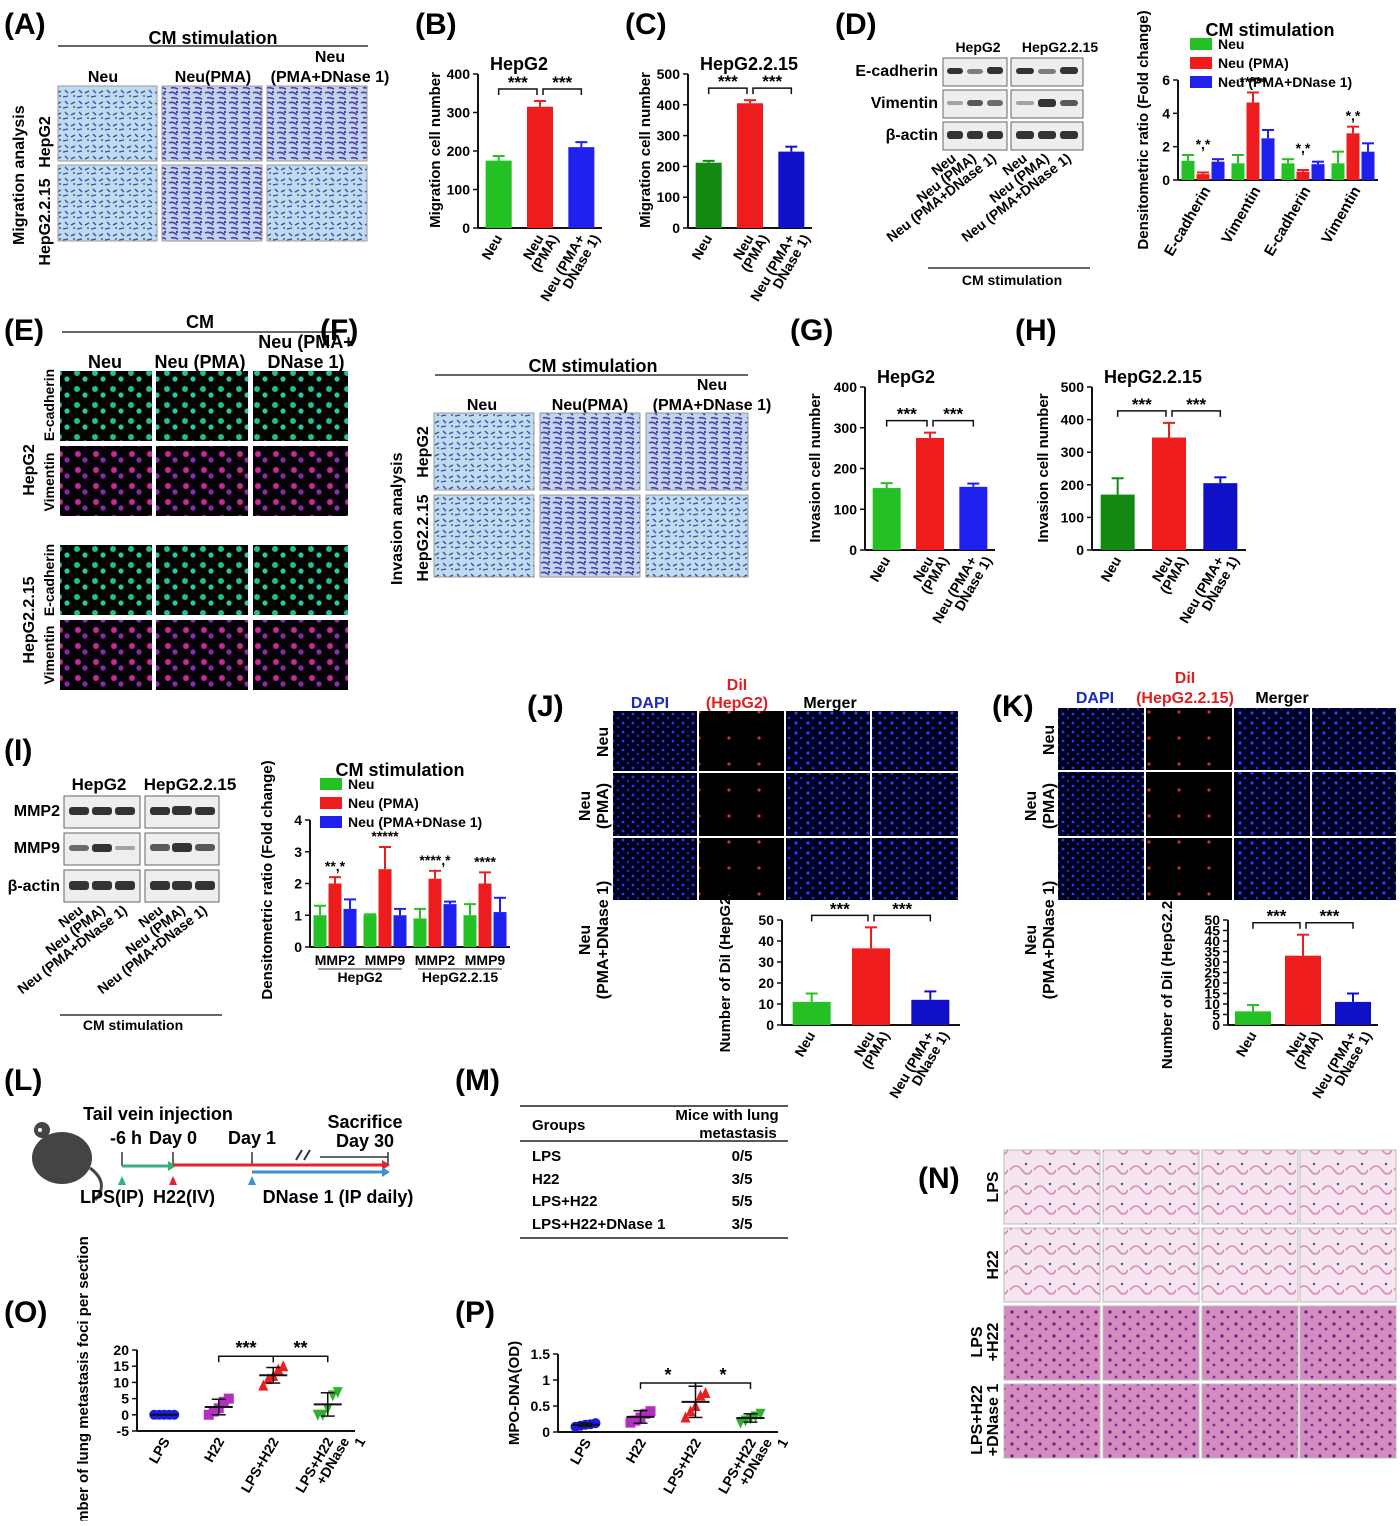 This screenshot has width=1400, height=1526. Describe the element at coordinates (306, 342) in the screenshot. I see `panel-e-col-label: Neu (PMA+` at that location.